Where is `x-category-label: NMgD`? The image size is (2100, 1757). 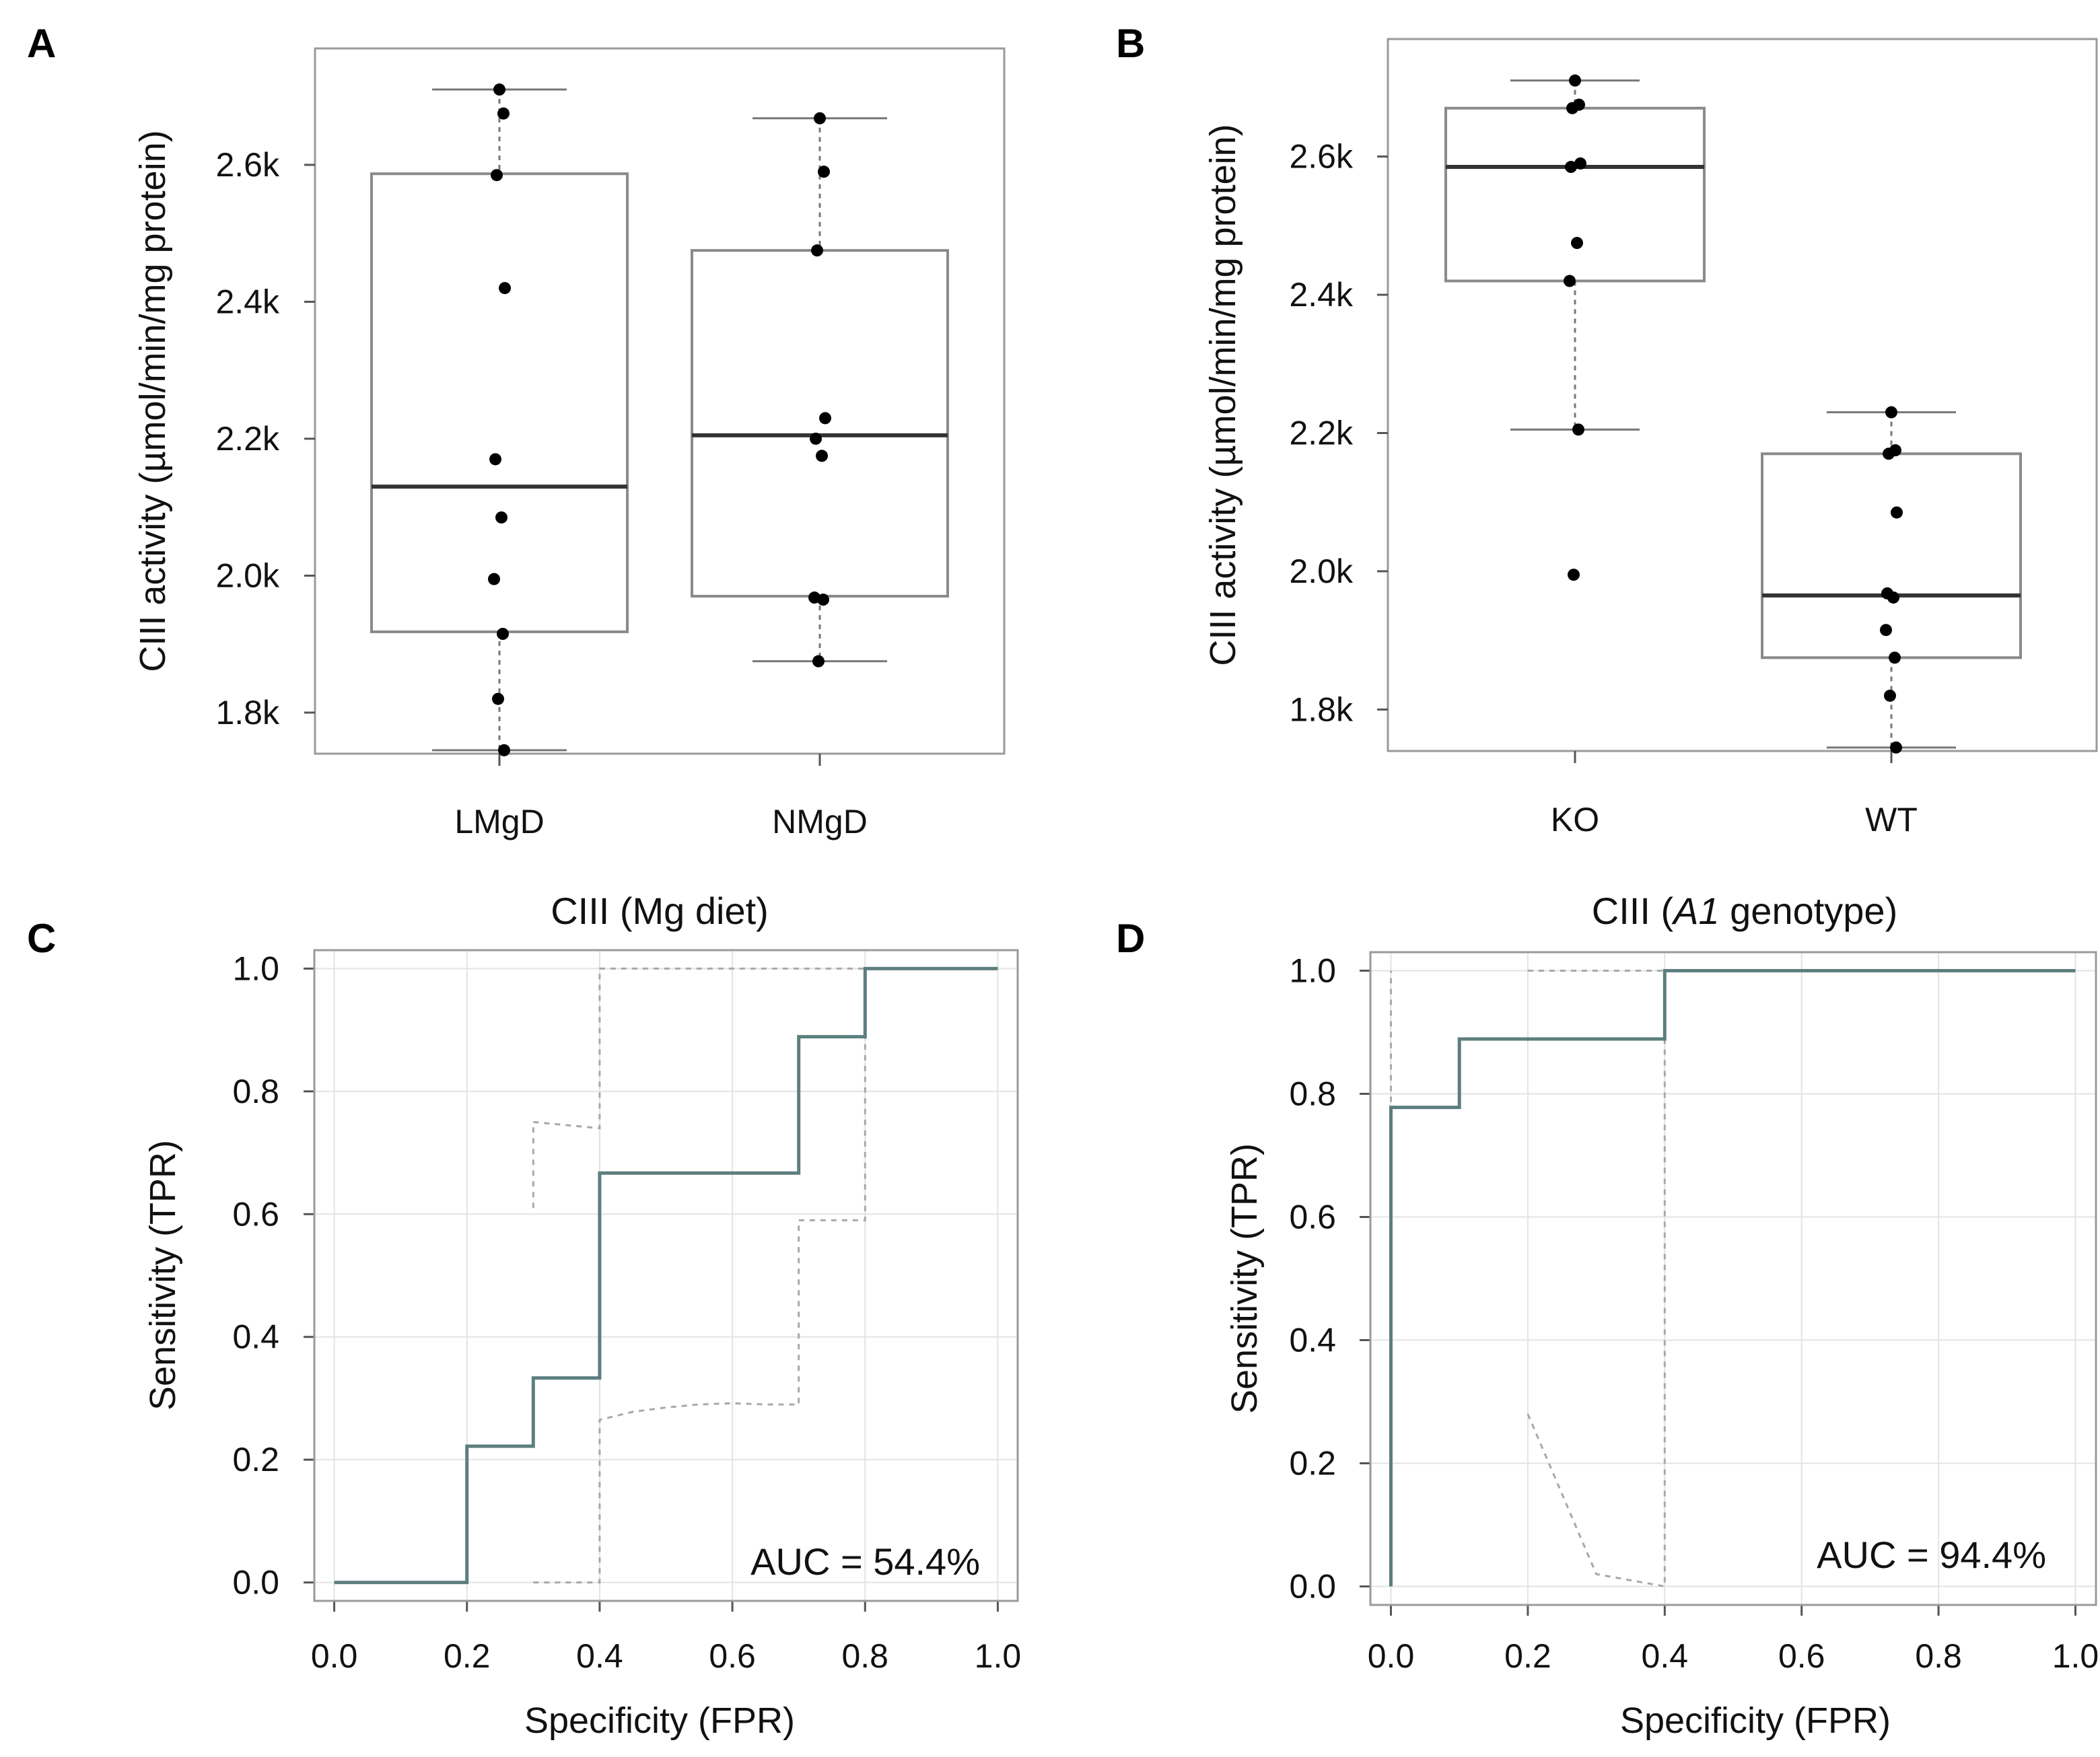
x-category-label: NMgD is located at coordinates (820, 821).